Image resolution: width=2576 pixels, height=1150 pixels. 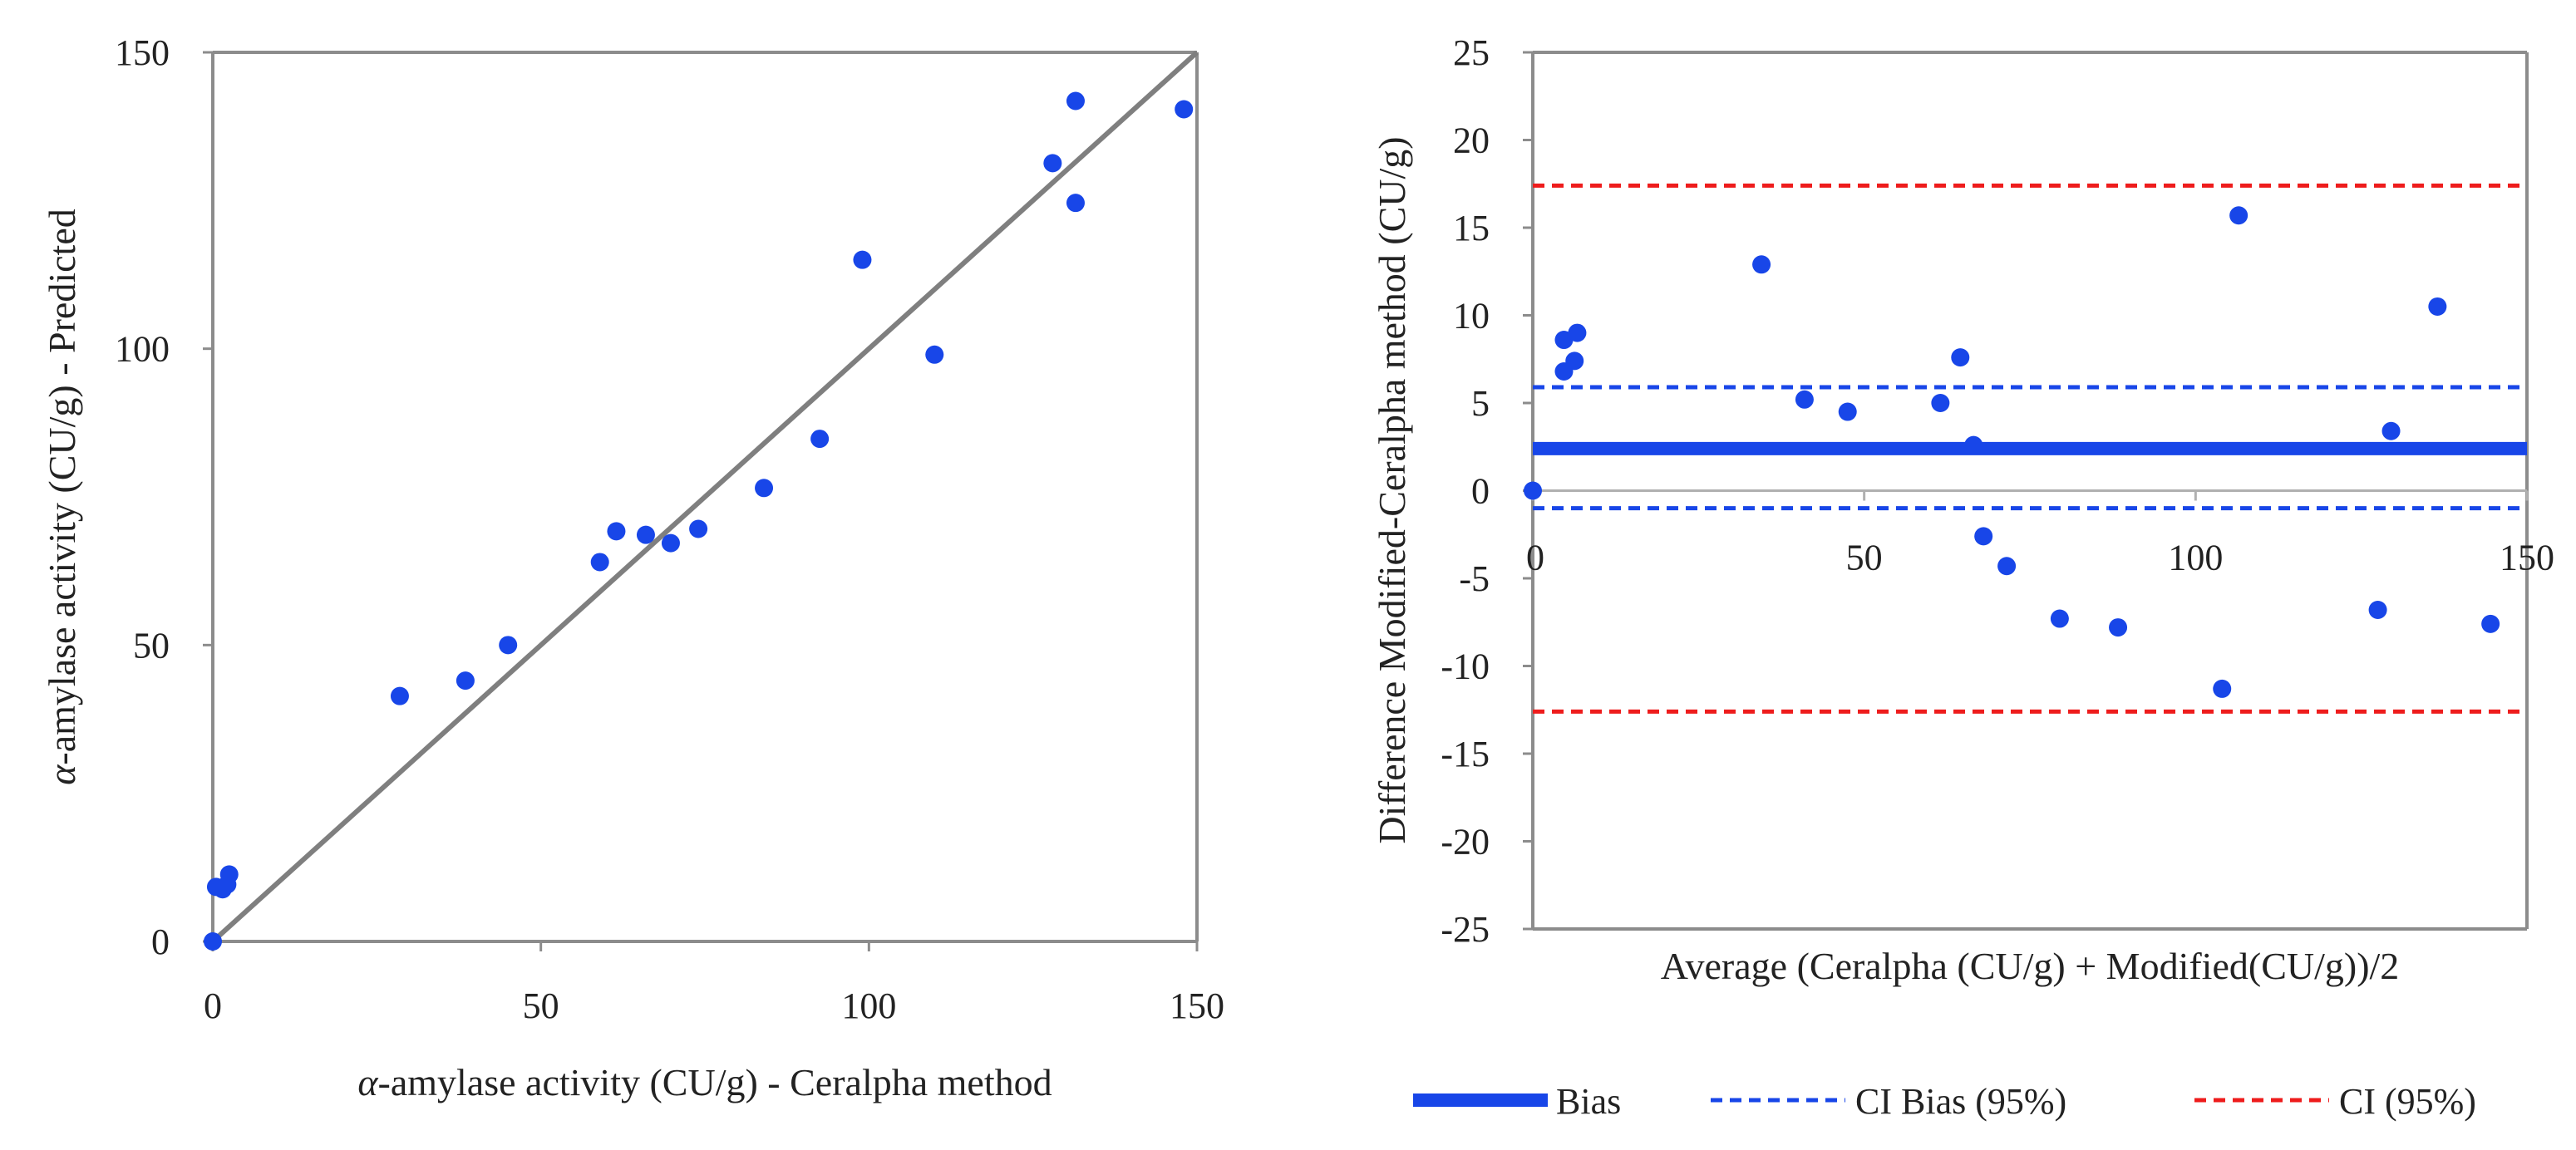 I want to click on y-tick-label: -25, so click(x=1465, y=929).